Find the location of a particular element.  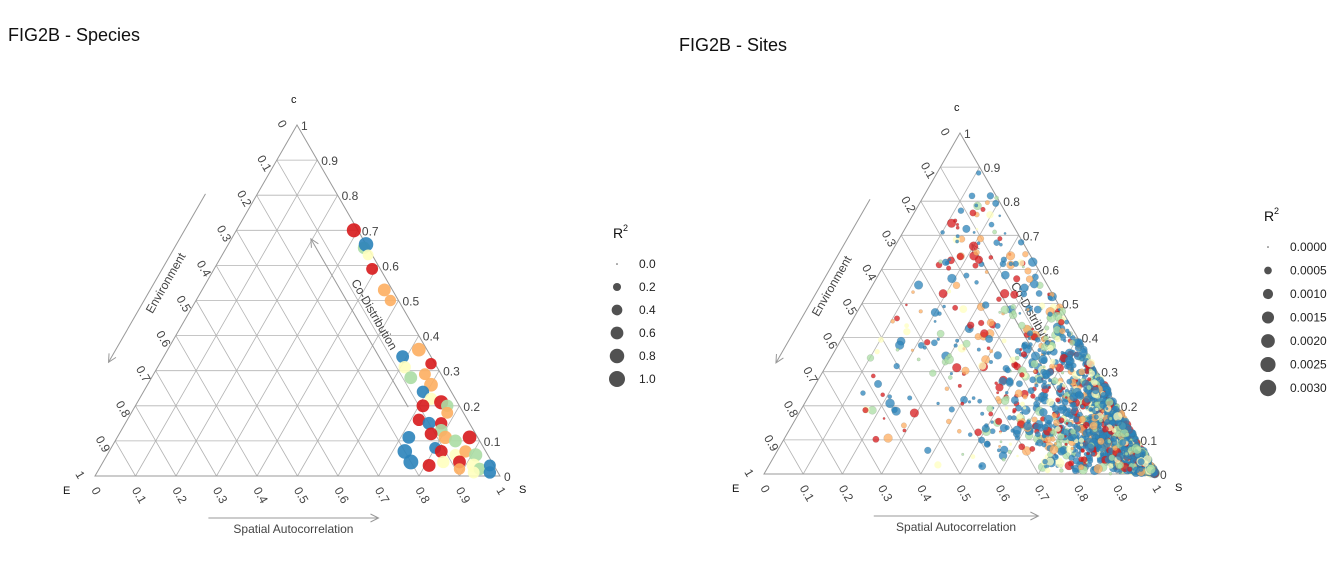

tick-label-environment: 1 is located at coordinates (749, 473).